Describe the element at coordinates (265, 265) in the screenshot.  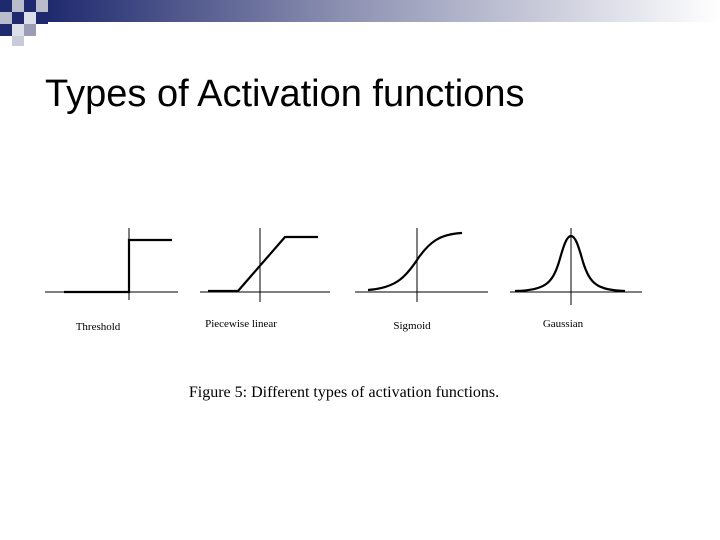
I see `piecewise-plot` at that location.